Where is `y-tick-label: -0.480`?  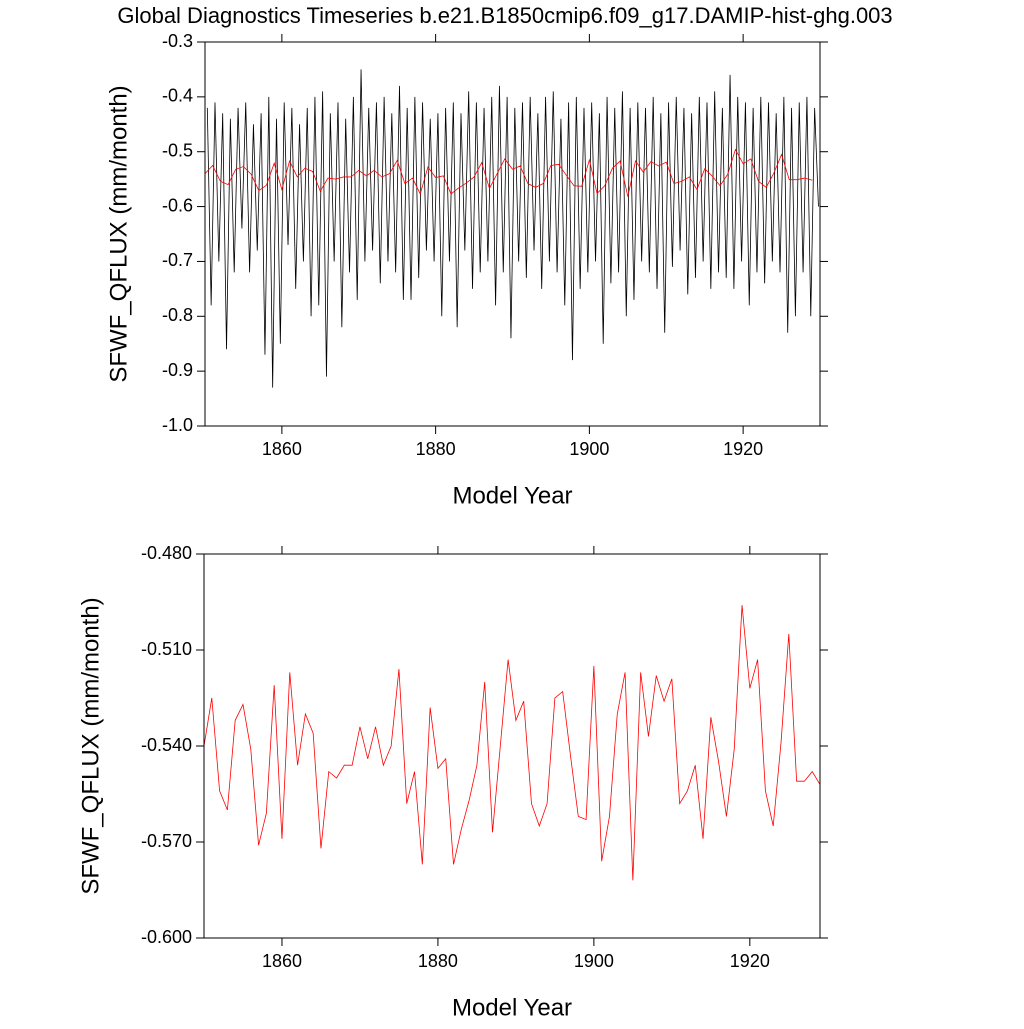
y-tick-label: -0.480 is located at coordinates (166, 553).